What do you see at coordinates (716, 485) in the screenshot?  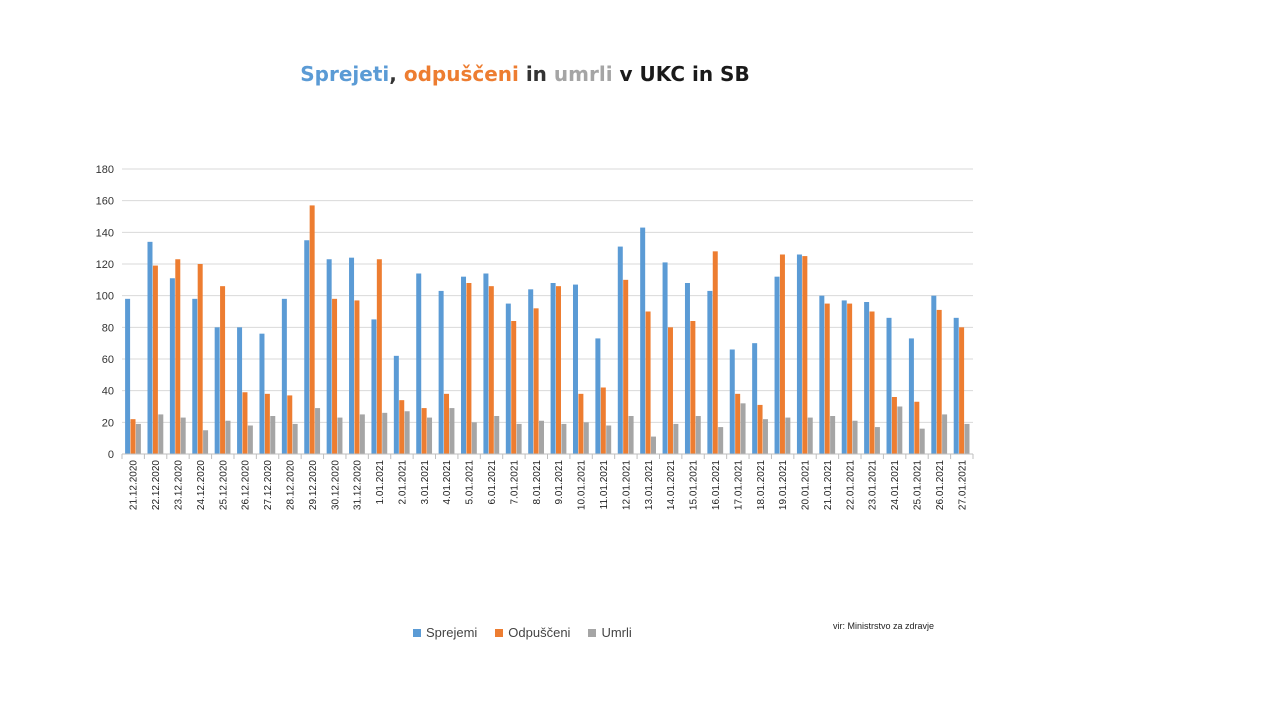 I see `x-tick-label: 16.01.2021` at bounding box center [716, 485].